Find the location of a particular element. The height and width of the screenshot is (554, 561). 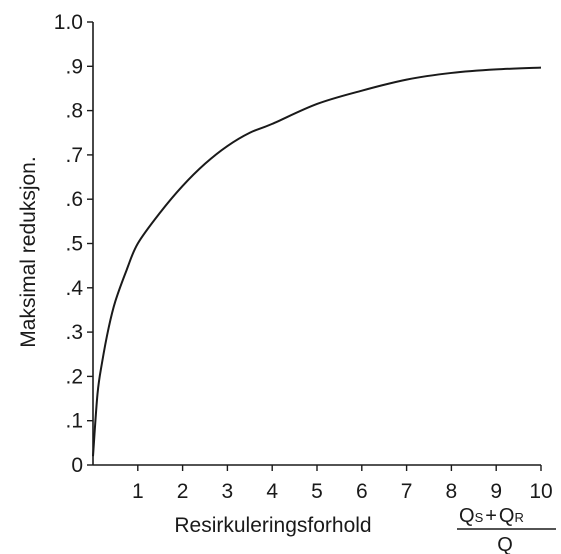

x-tick-label: 2 is located at coordinates (183, 491).